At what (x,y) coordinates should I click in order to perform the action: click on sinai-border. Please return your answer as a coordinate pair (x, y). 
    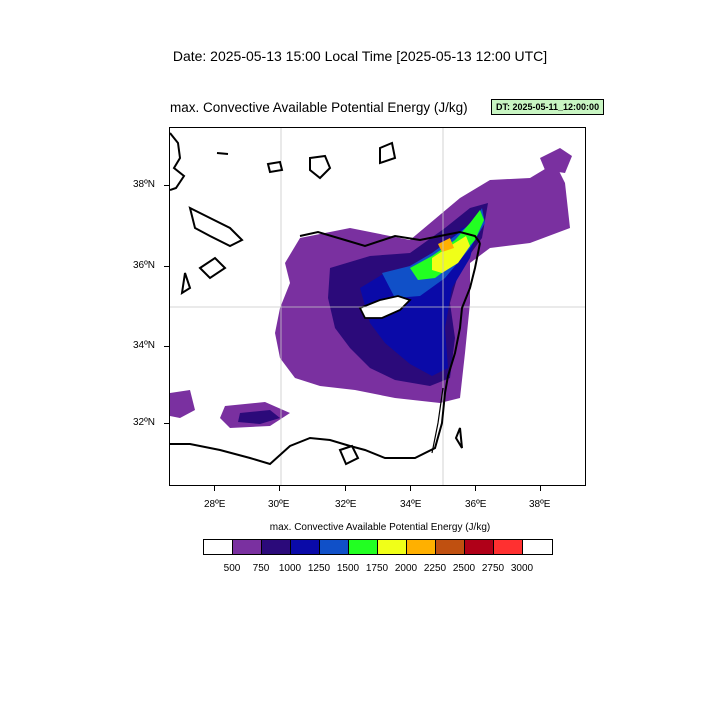
    Looking at the image, I should click on (437, 420).